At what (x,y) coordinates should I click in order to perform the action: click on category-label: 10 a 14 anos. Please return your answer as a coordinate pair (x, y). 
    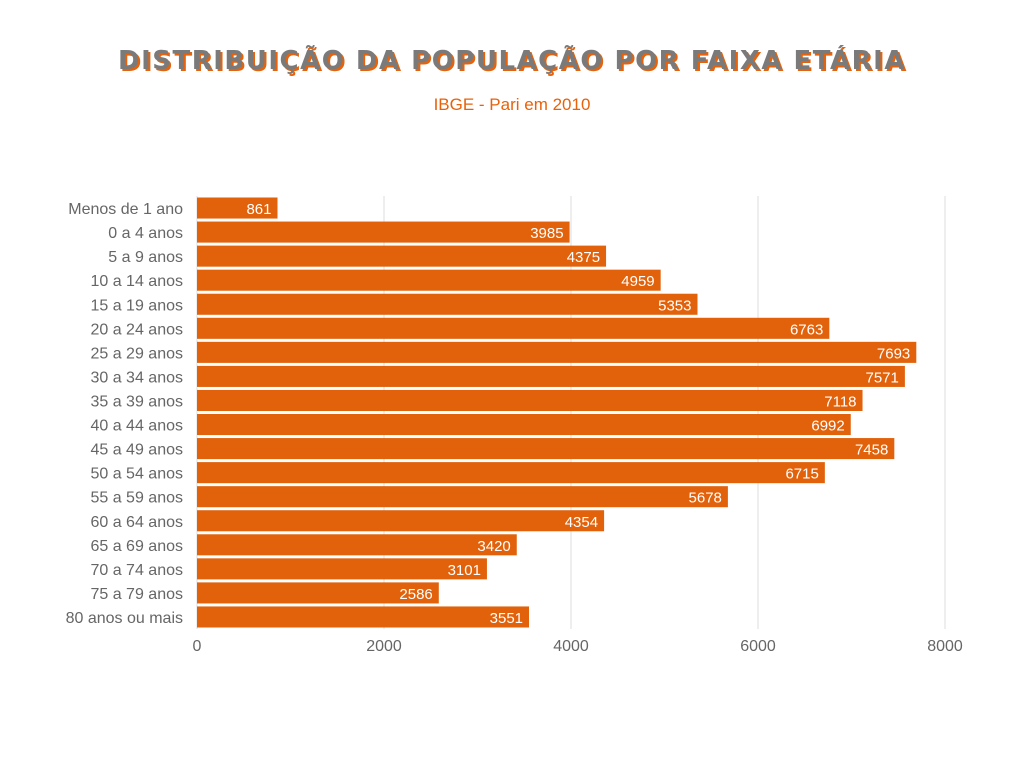
    Looking at the image, I should click on (136, 281).